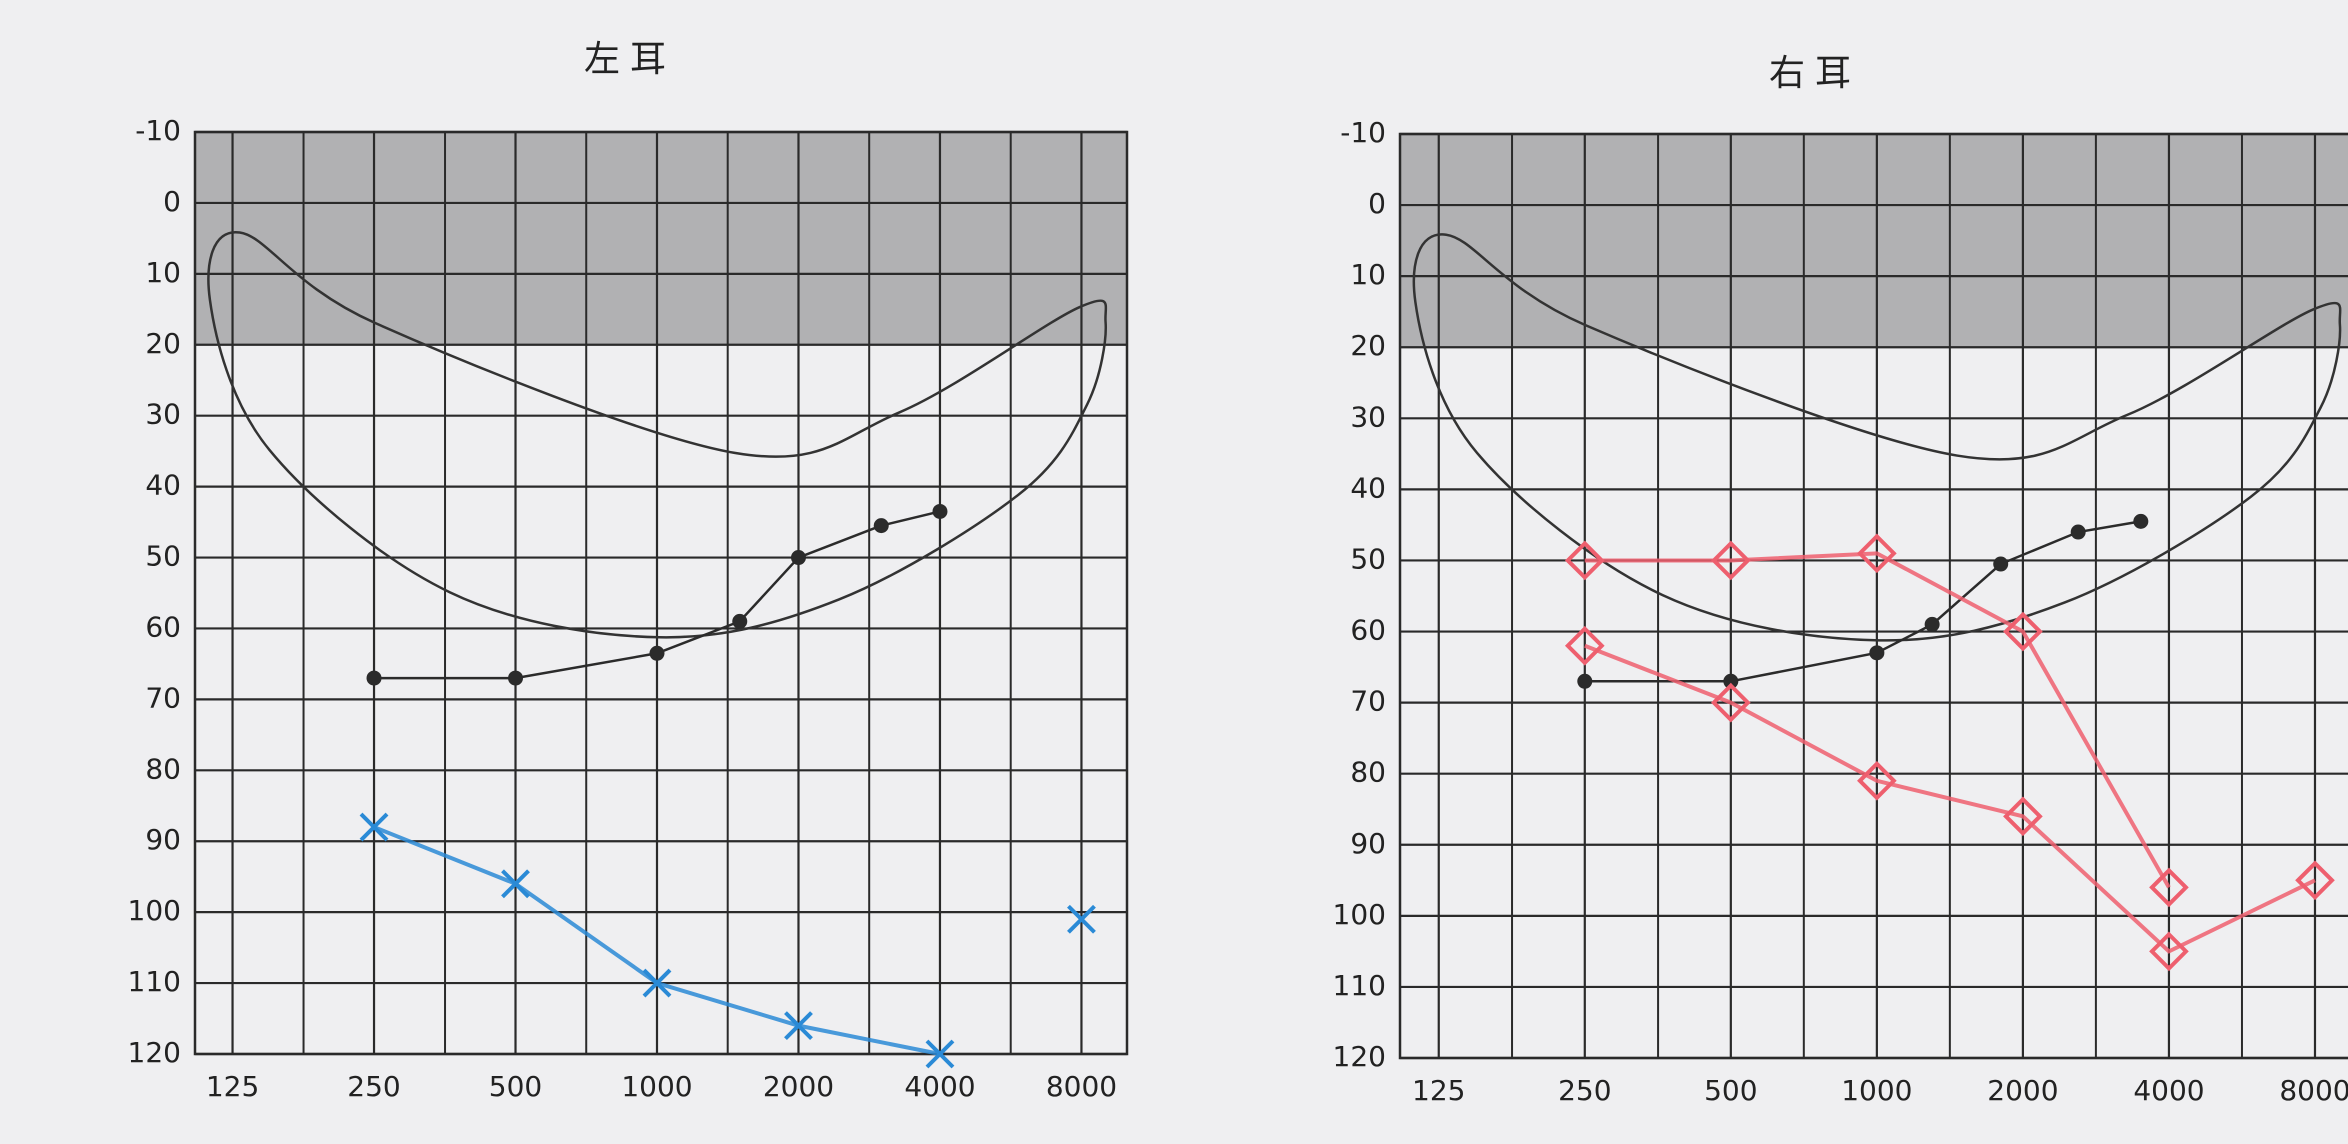 The width and height of the screenshot is (2348, 1144). I want to click on chart-title: 右耳, so click(1815, 73).